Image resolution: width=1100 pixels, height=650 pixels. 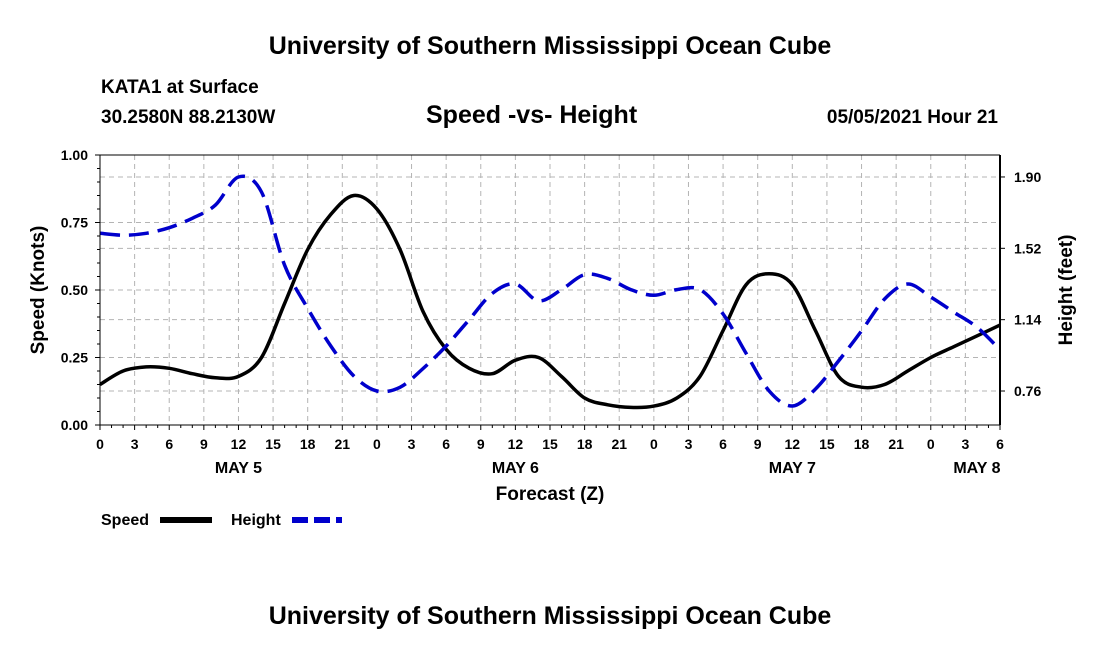 What do you see at coordinates (1027, 177) in the screenshot?
I see `y2-tick-label: 1.90` at bounding box center [1027, 177].